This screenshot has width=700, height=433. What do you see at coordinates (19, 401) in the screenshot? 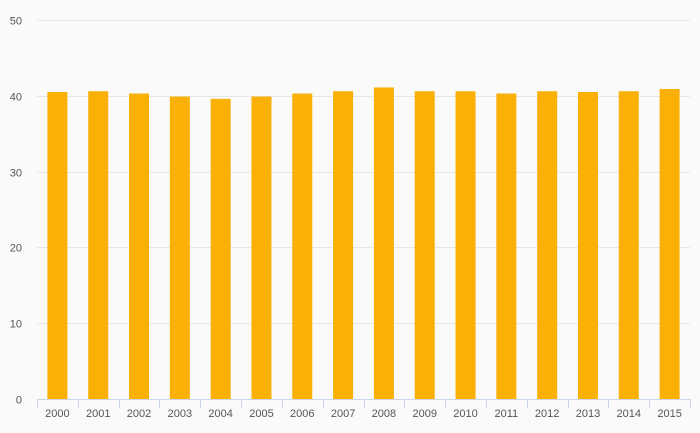
I see `y-tick-label: 0` at bounding box center [19, 401].